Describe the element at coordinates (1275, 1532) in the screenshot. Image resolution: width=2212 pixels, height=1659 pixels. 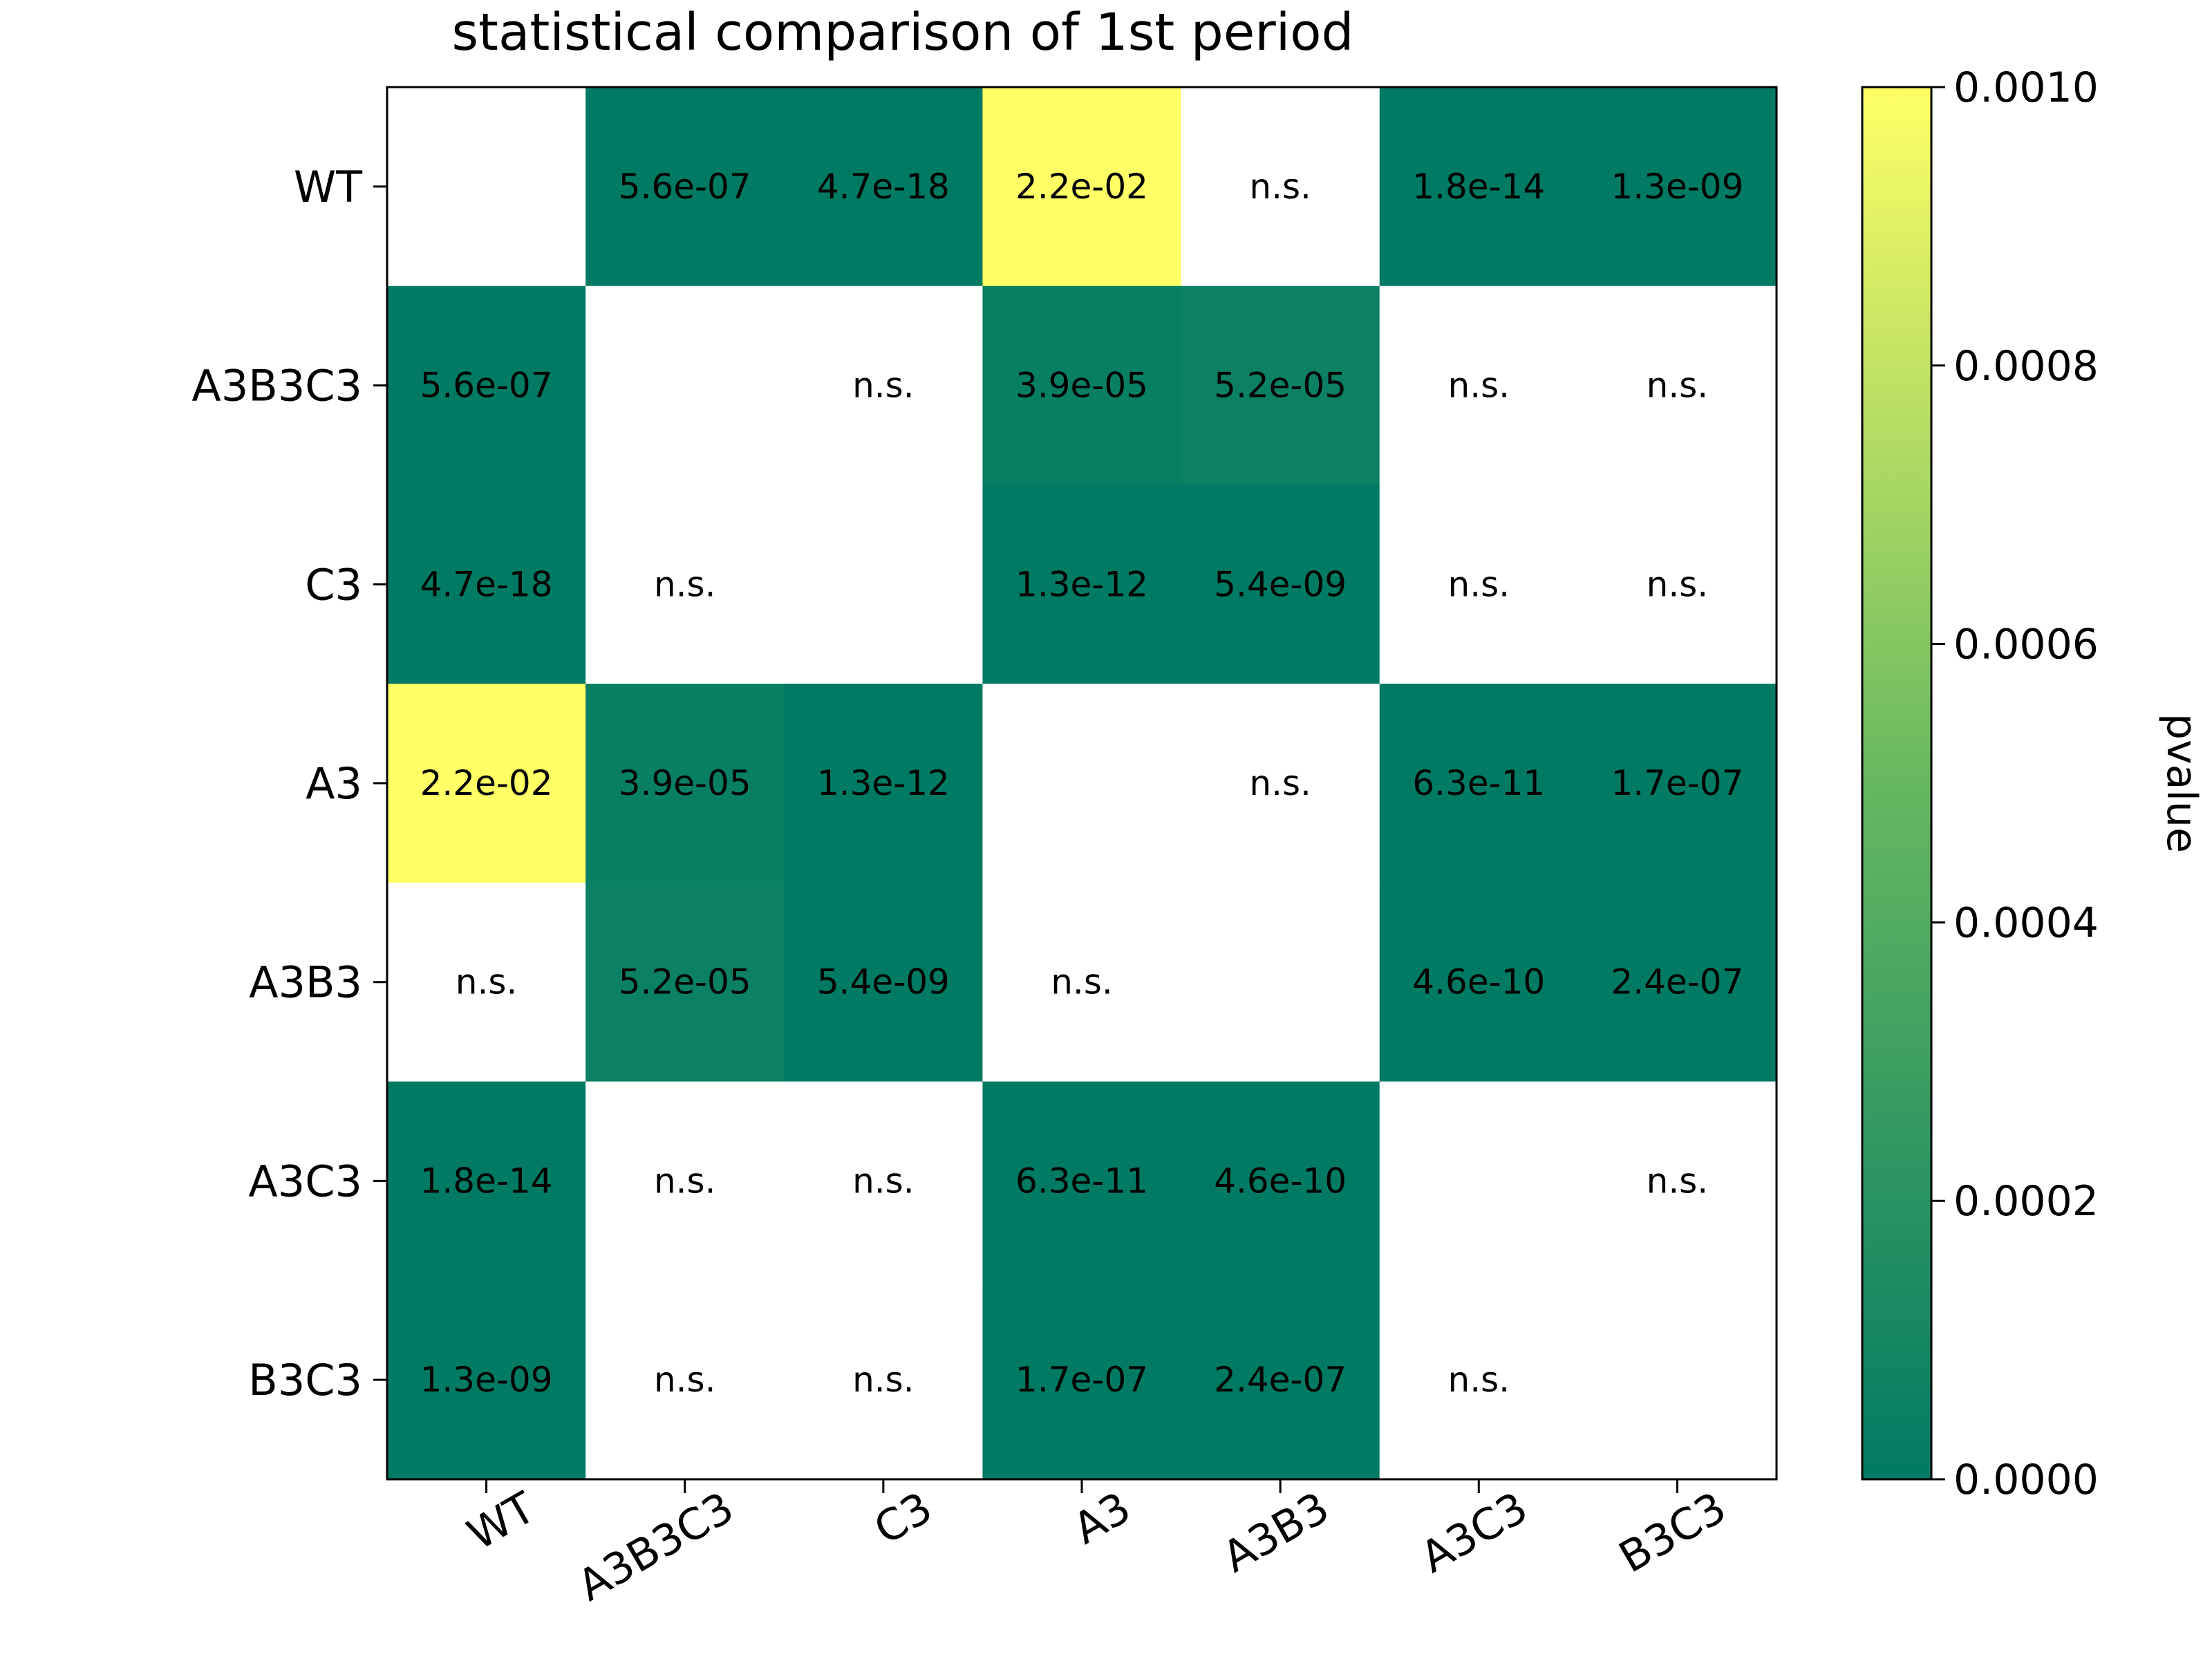
I see `x-tick-label: A3B3` at that location.